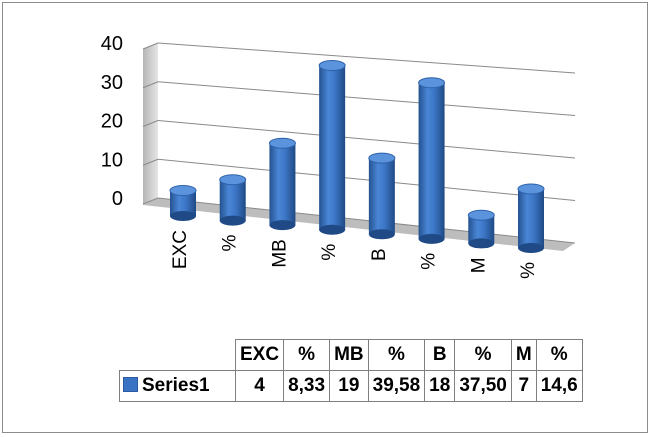  Describe the element at coordinates (259, 386) in the screenshot. I see `data-table-cell: 4` at that location.